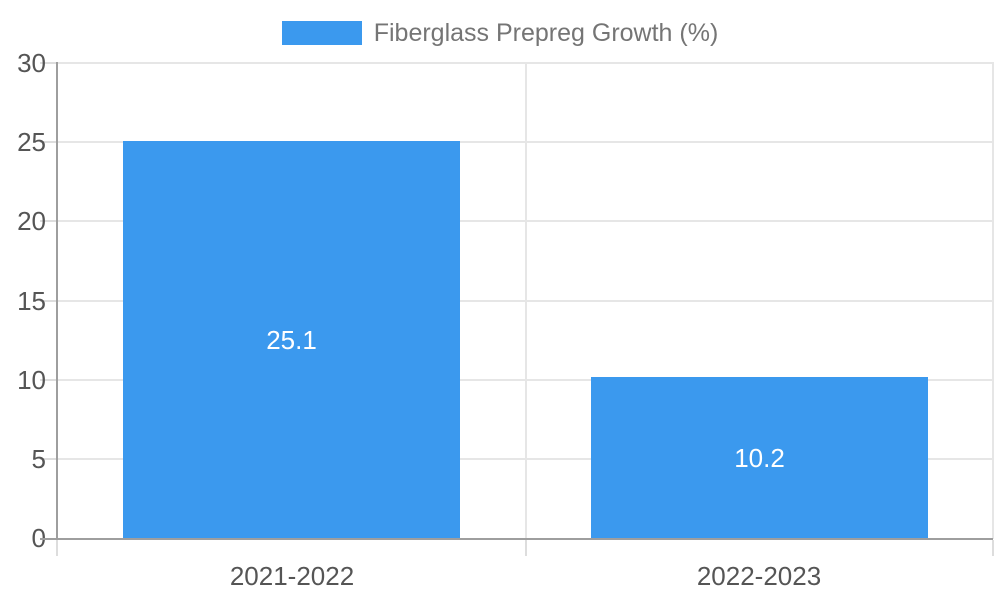 The image size is (1000, 600). Describe the element at coordinates (292, 576) in the screenshot. I see `x-axis-category-label: 2021-2022` at that location.